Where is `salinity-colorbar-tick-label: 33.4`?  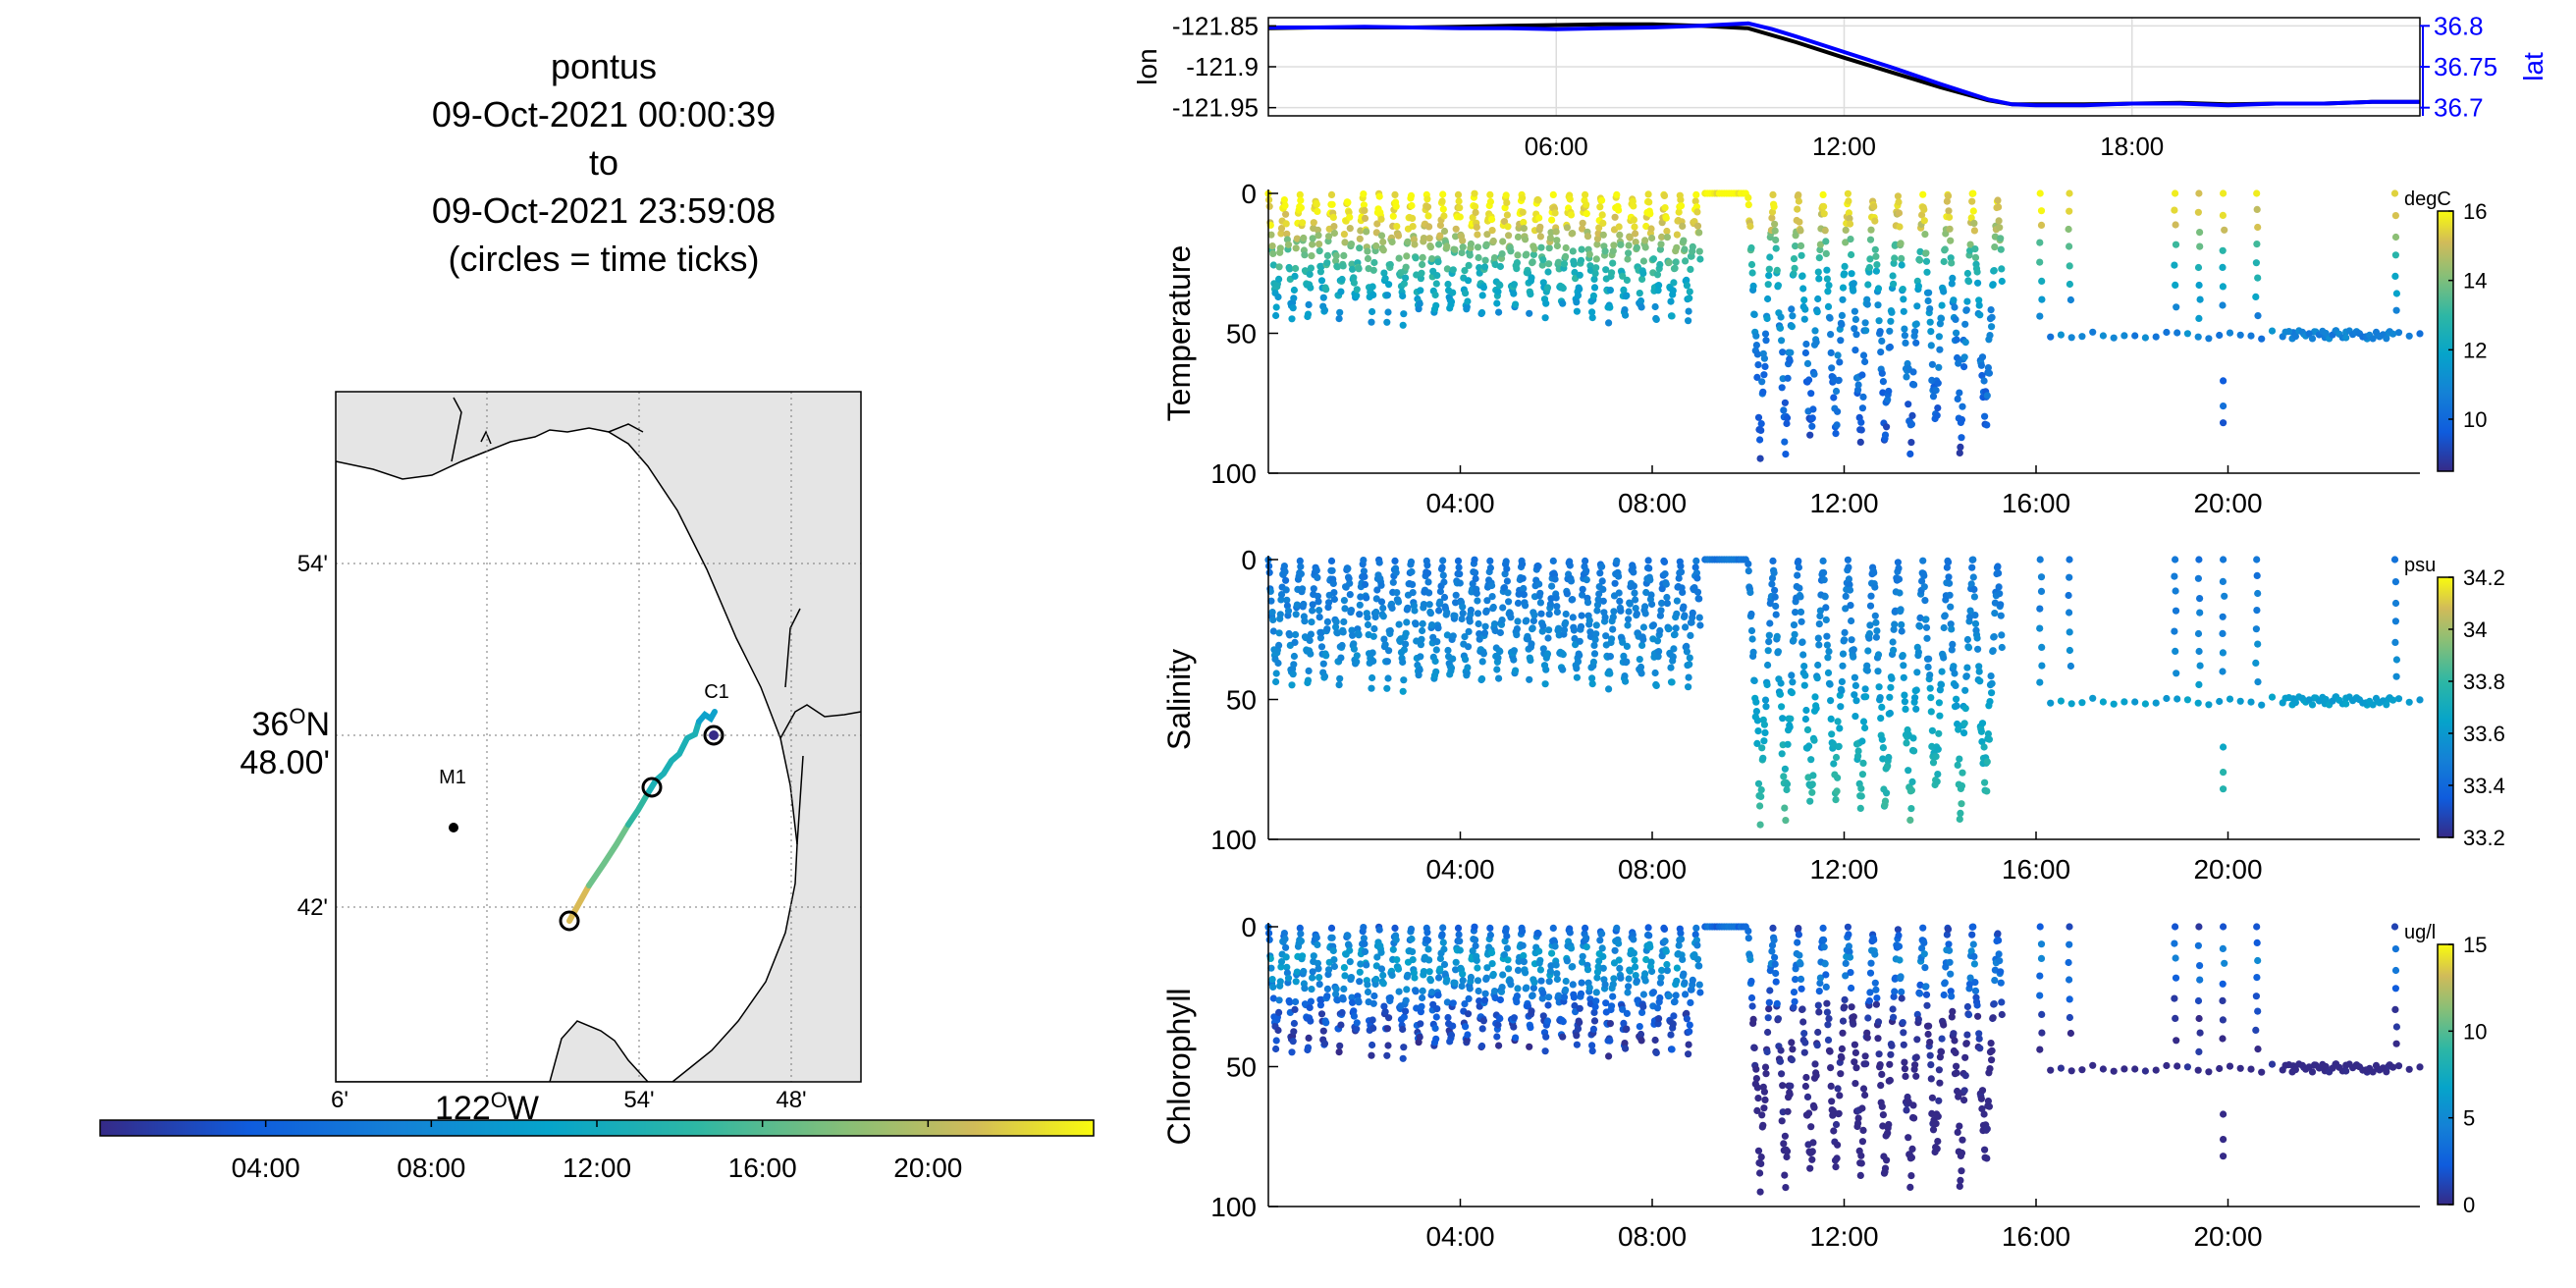
salinity-colorbar-tick-label: 33.4 is located at coordinates (2484, 786).